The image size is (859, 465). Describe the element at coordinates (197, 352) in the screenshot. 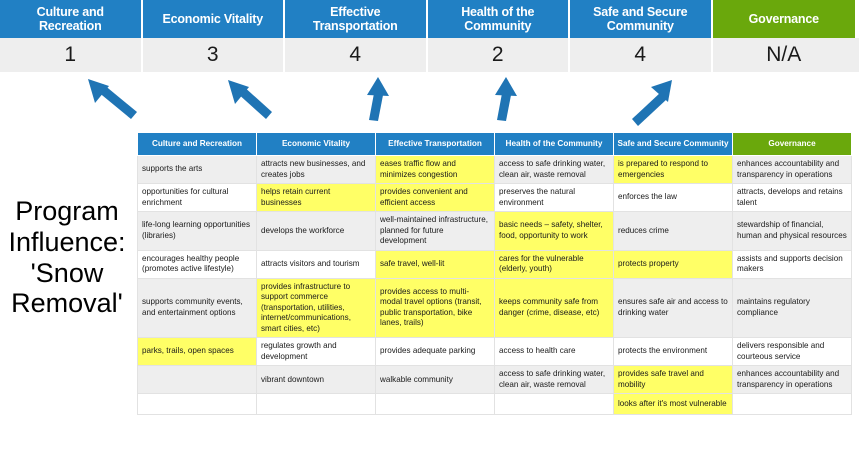

I see `matrix-cell-highlighted: parks, trails, open spaces` at that location.